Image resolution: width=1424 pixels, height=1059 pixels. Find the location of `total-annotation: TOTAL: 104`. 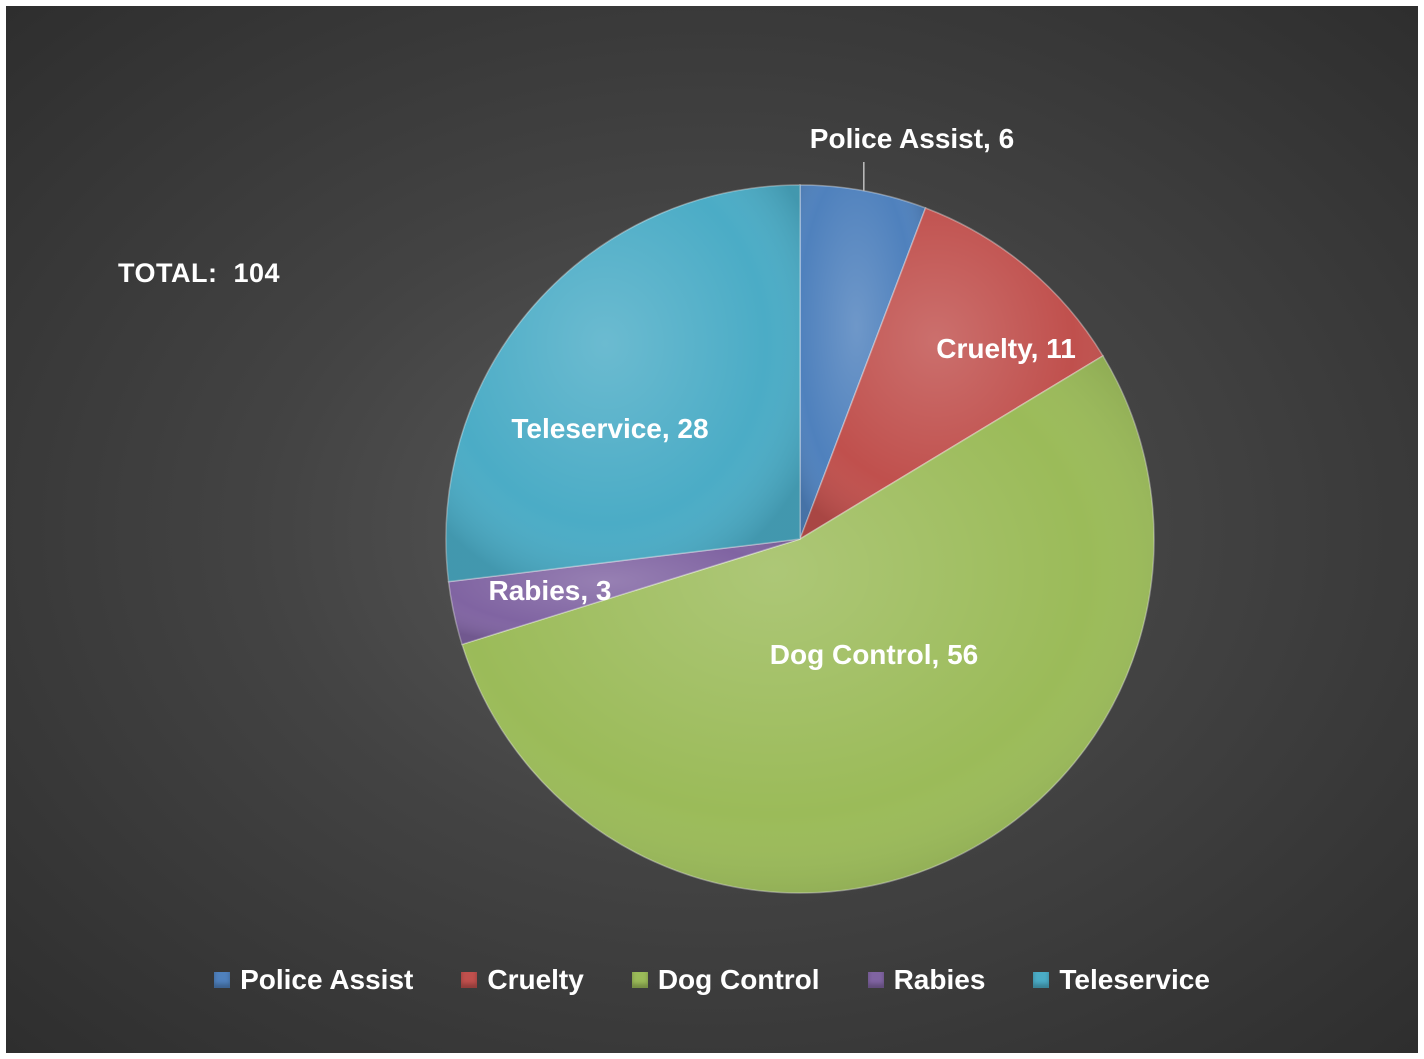

total-annotation: TOTAL: 104 is located at coordinates (199, 273).